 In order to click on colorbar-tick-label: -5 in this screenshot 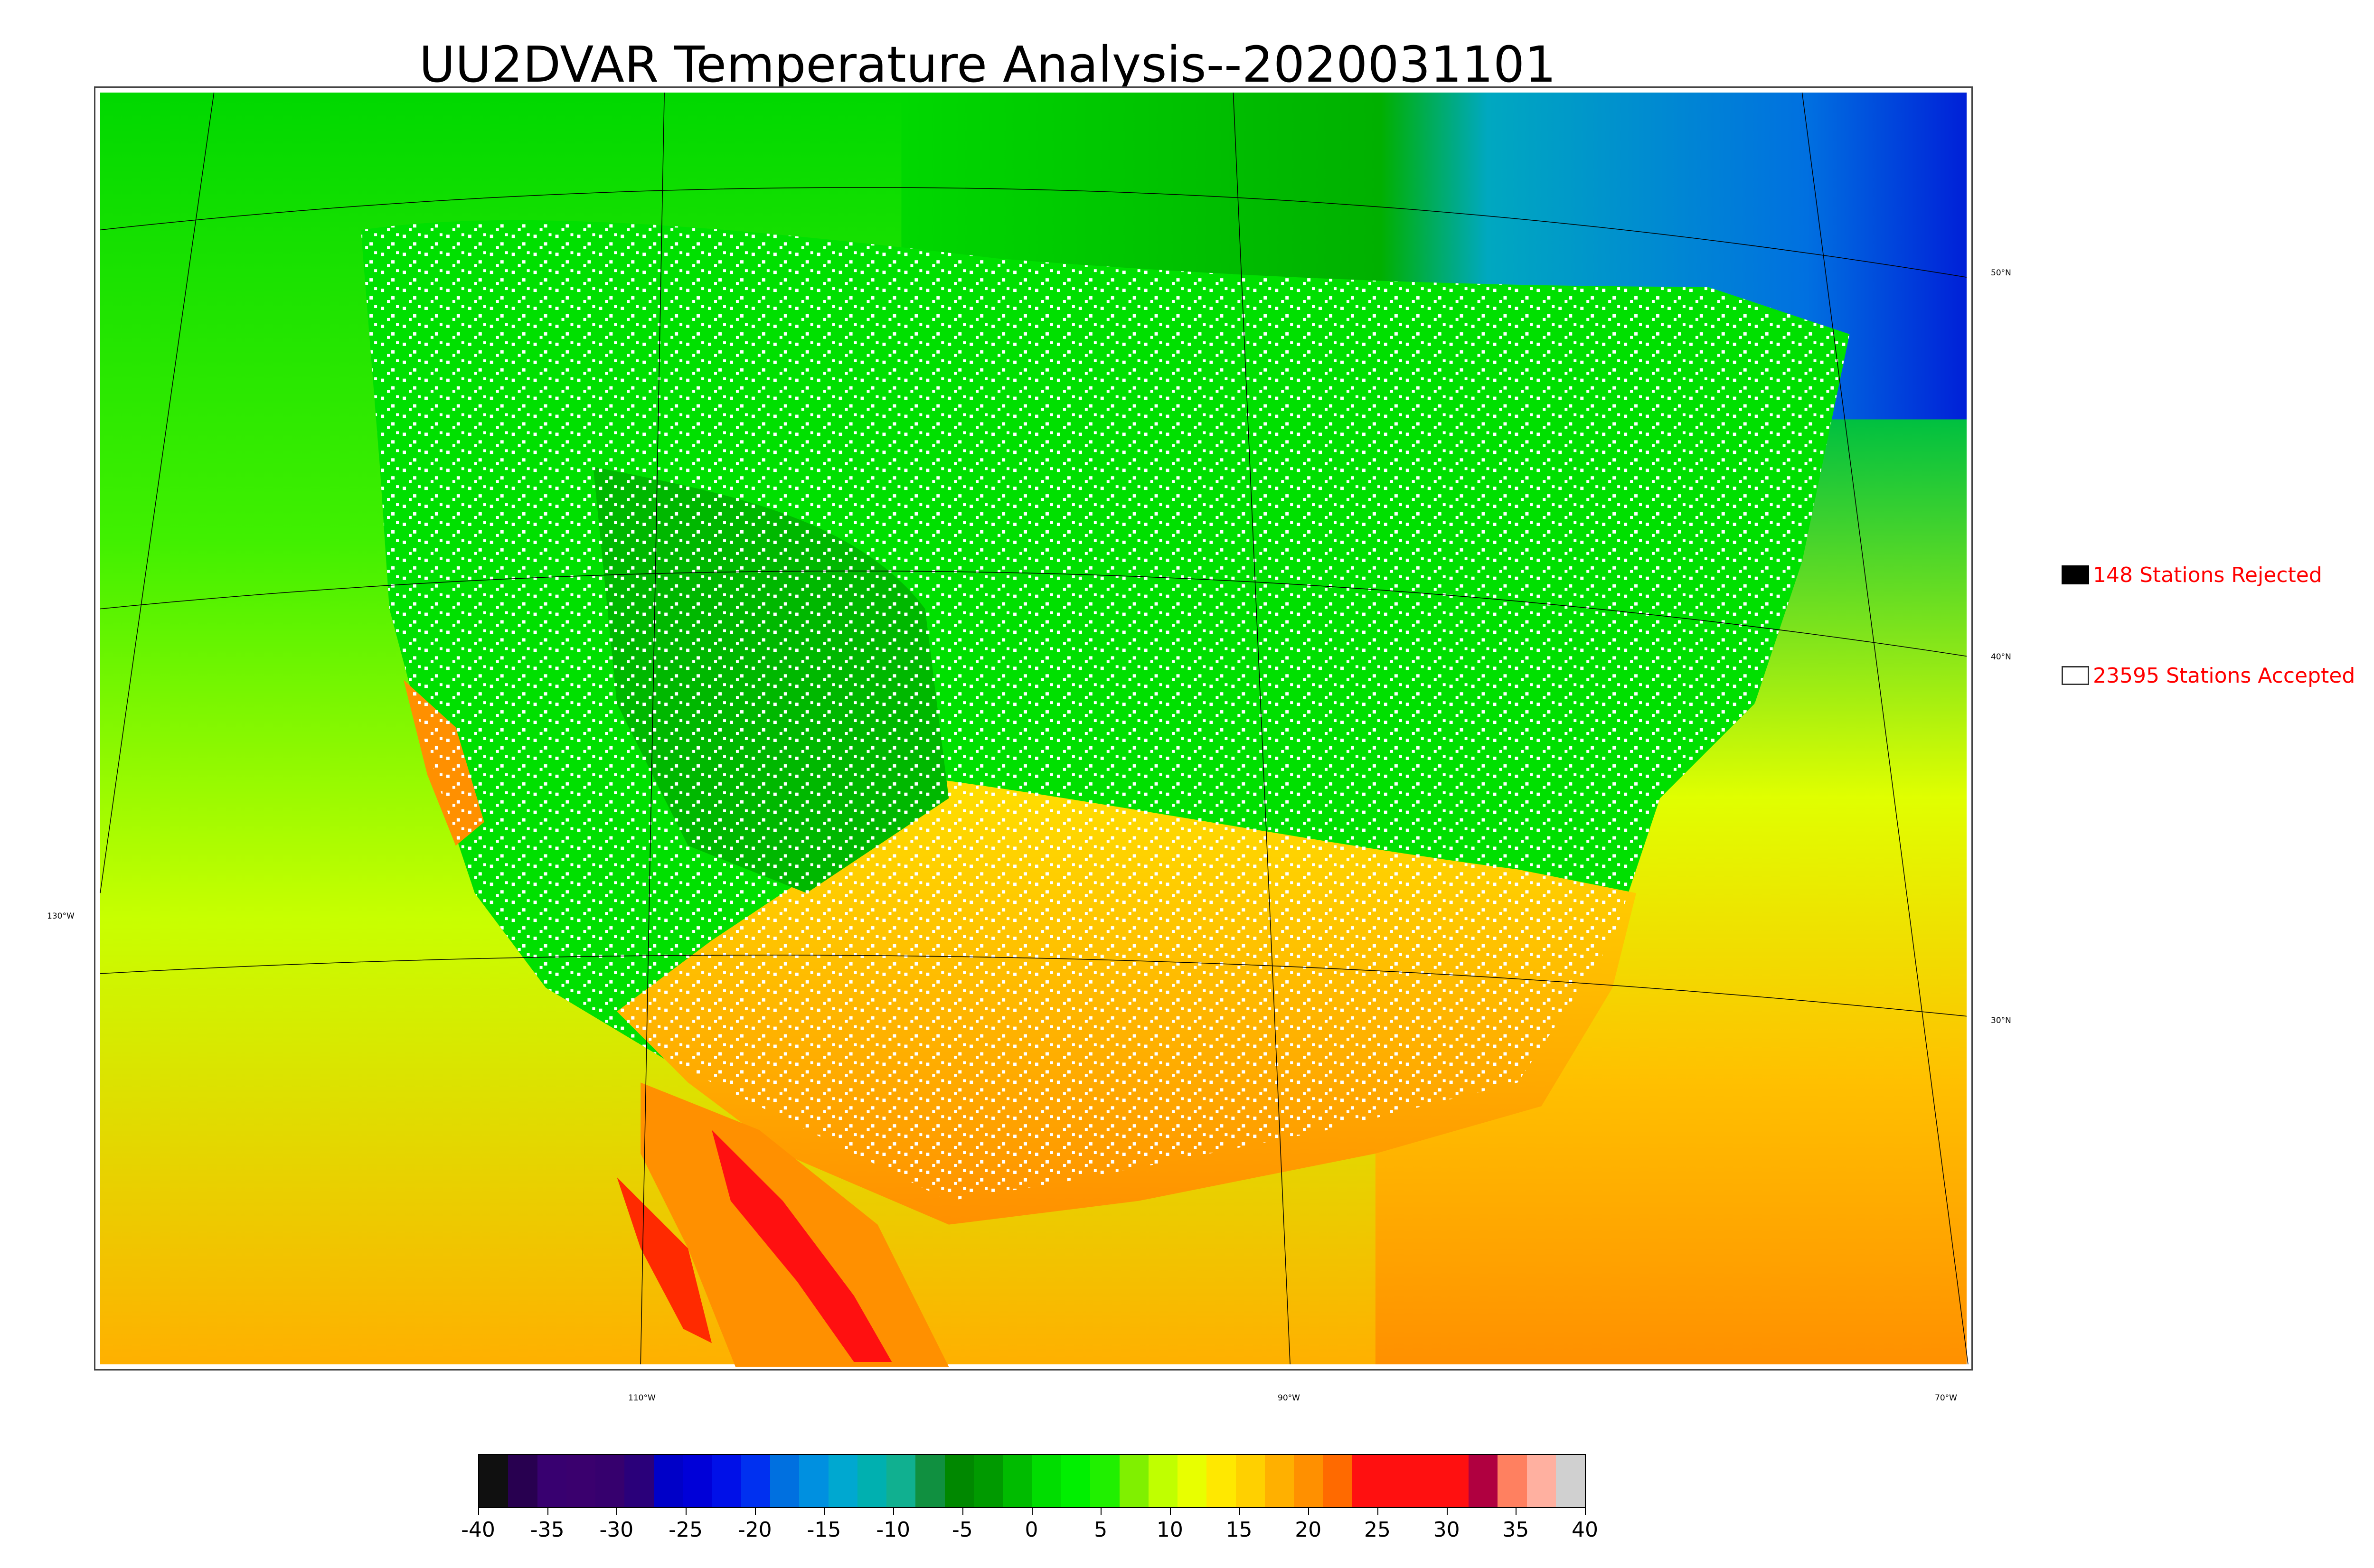, I will do `click(962, 1530)`.